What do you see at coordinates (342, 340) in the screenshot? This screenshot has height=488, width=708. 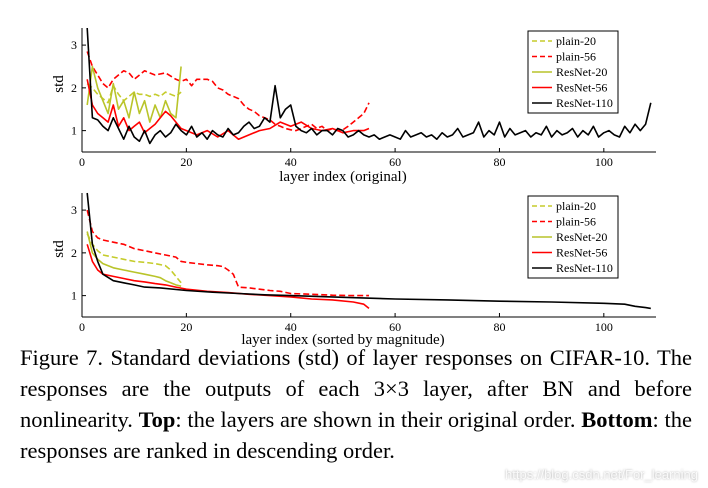 I see `x-axis-label: layer index (sorted by magnitude)` at bounding box center [342, 340].